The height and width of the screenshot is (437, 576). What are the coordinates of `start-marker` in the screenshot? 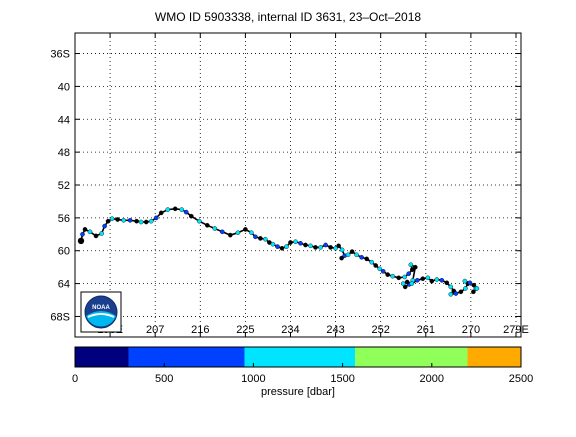 It's located at (81, 241).